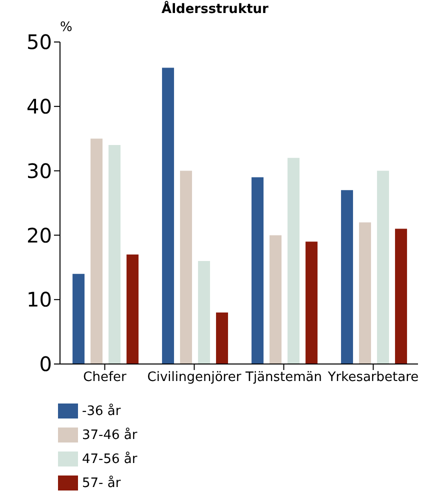 The image size is (422, 496). I want to click on x-tick-label: Chefer, so click(105, 378).